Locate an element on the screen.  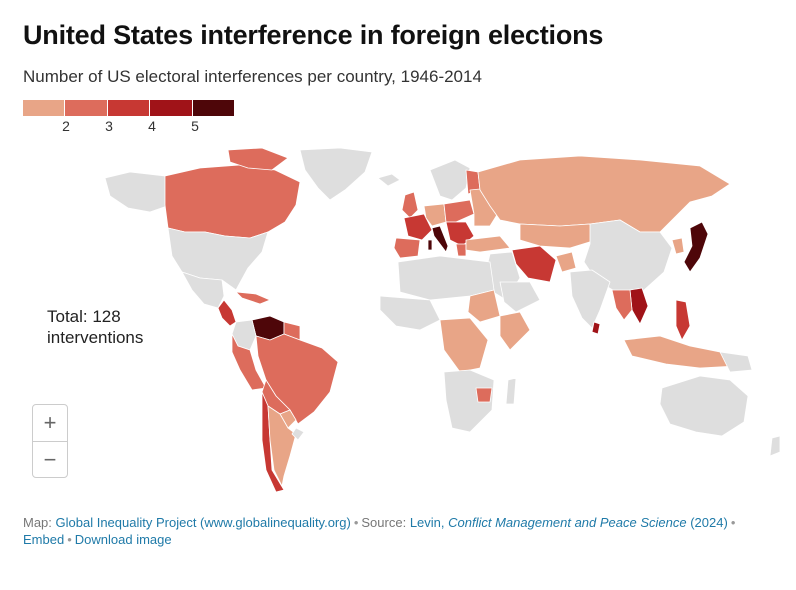
country-arabian-peninsula is located at coordinates (520, 297).